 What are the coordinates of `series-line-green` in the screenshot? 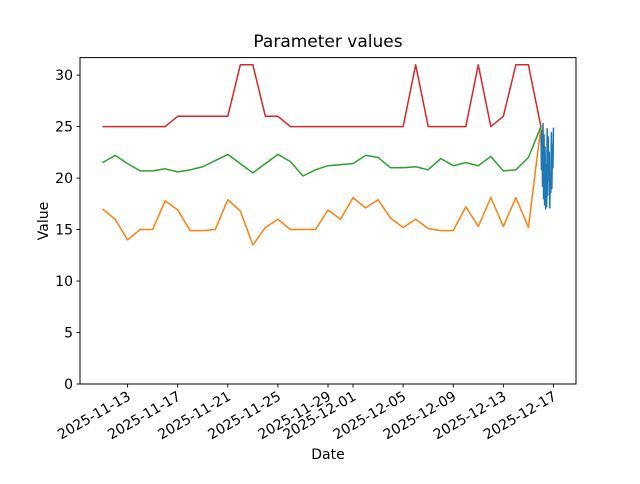 It's located at (322, 151).